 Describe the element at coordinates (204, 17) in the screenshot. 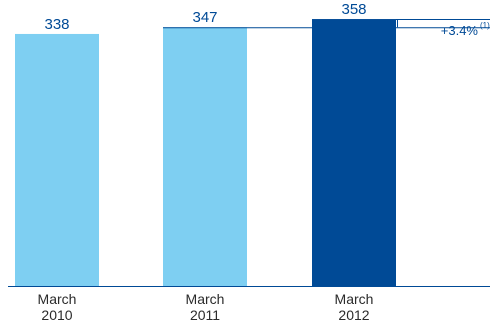

I see `bar-value-label-2: 347` at that location.